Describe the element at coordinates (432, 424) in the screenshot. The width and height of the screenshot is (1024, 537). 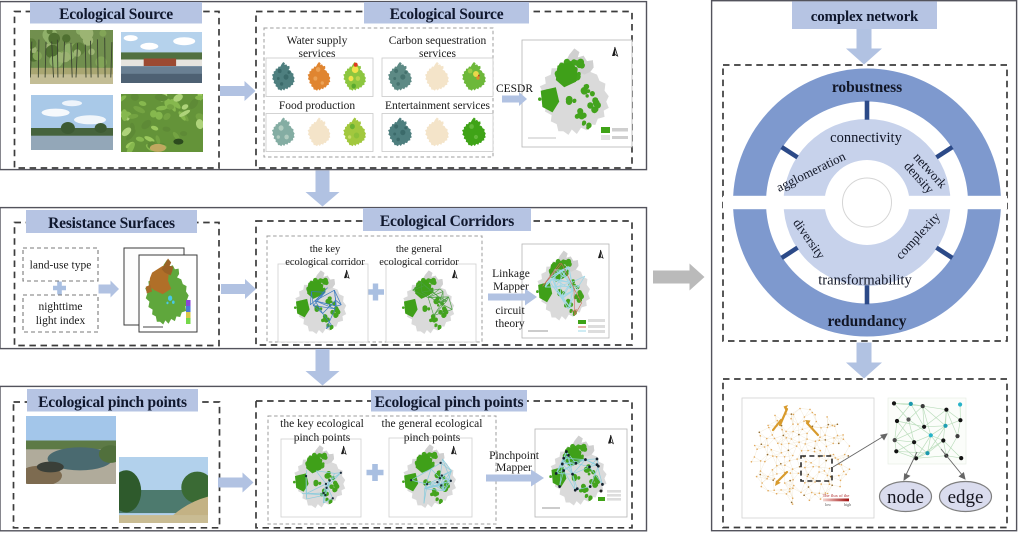
I see `svg-text: the general ecological` at that location.